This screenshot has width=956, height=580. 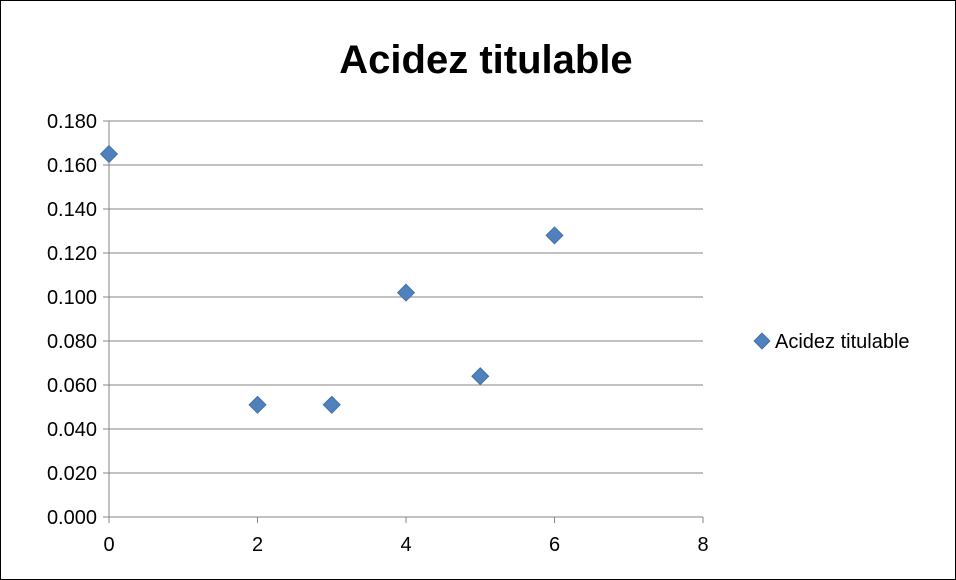 I want to click on y-tick-label: 0.060, so click(x=72, y=386).